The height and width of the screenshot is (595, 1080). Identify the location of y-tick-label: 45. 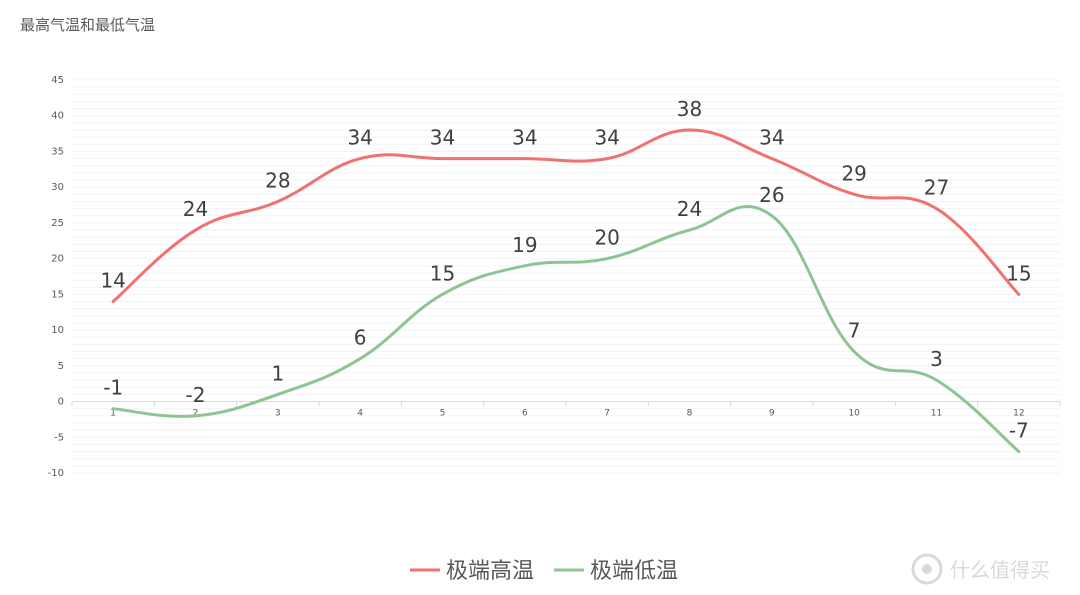
(57, 80).